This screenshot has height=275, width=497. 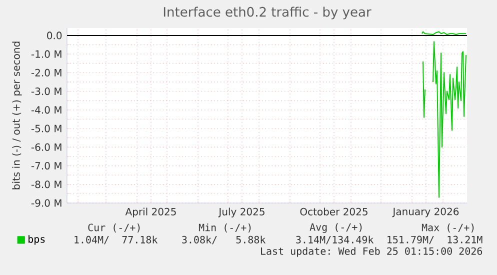 What do you see at coordinates (116, 240) in the screenshot?
I see `text: 1.04M/ 77.18k` at bounding box center [116, 240].